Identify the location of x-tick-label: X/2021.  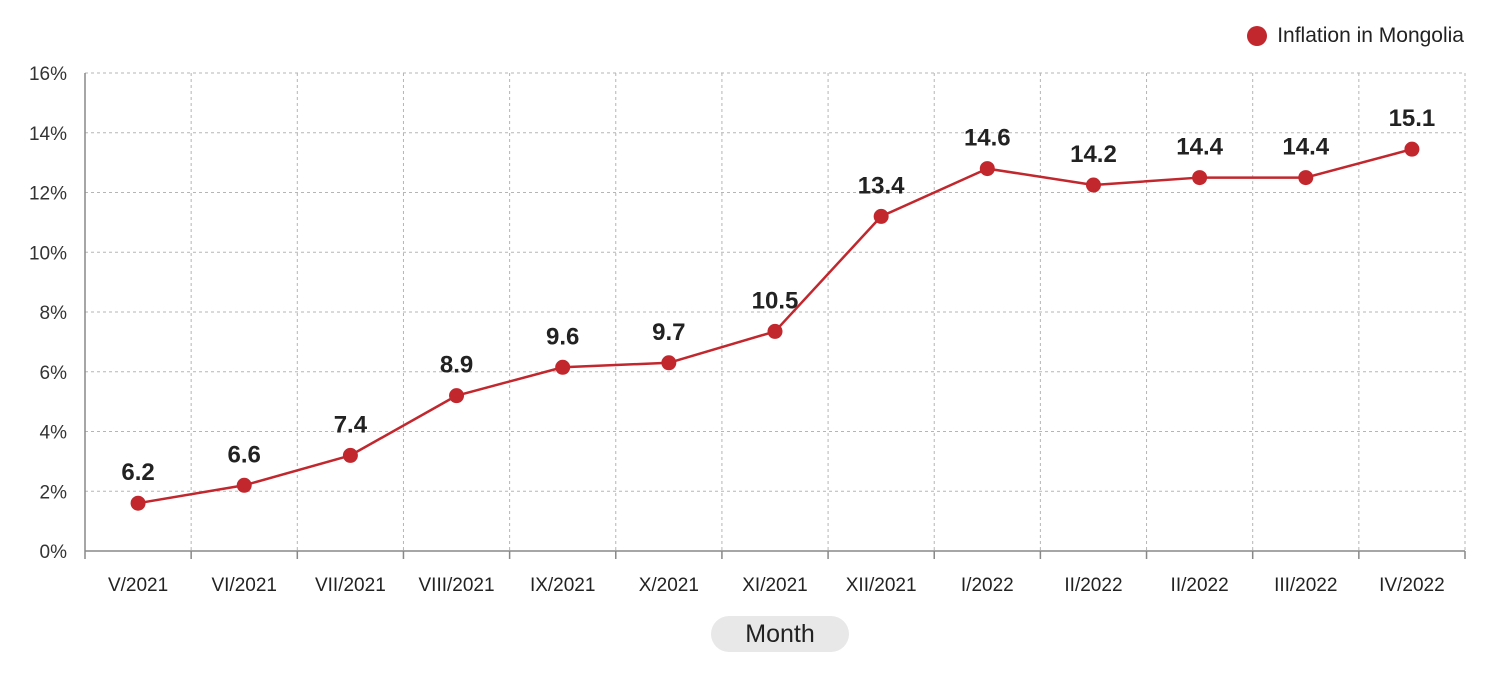
(669, 585).